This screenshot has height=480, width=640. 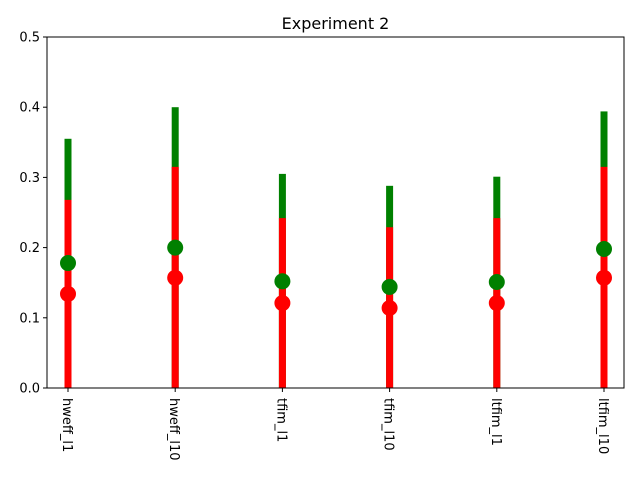 What do you see at coordinates (602, 426) in the screenshot?
I see `x-tick-label: ltfim_l10` at bounding box center [602, 426].